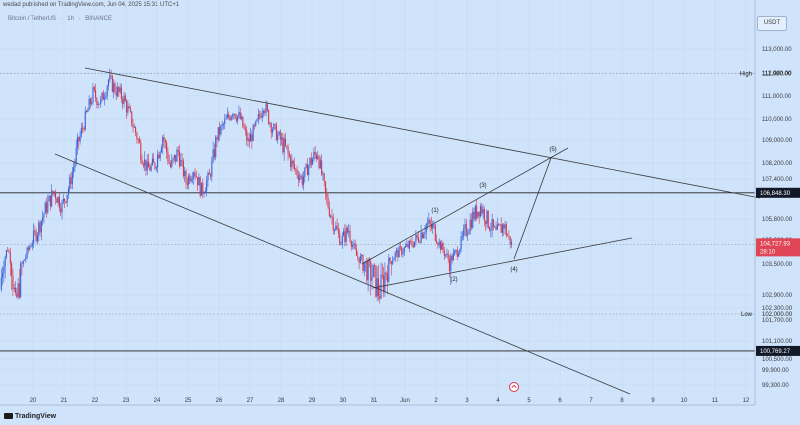 Image resolution: width=800 pixels, height=425 pixels. What do you see at coordinates (777, 220) in the screenshot?
I see `y-tick-label: 105,800.00` at bounding box center [777, 220].